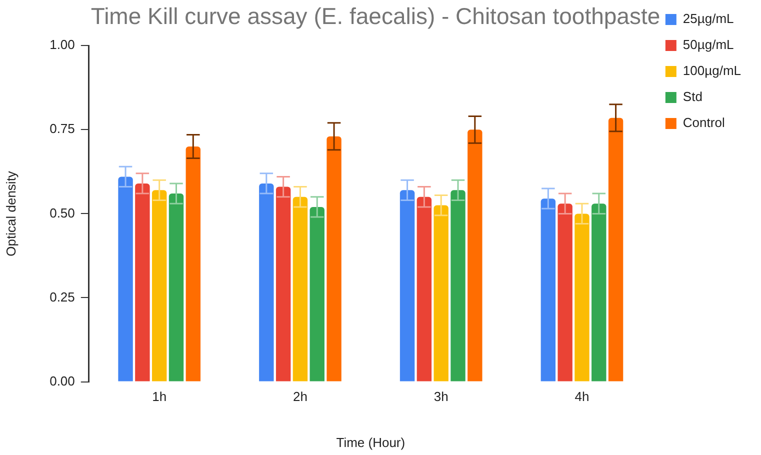  I want to click on x-tick-label: 1h, so click(159, 396).